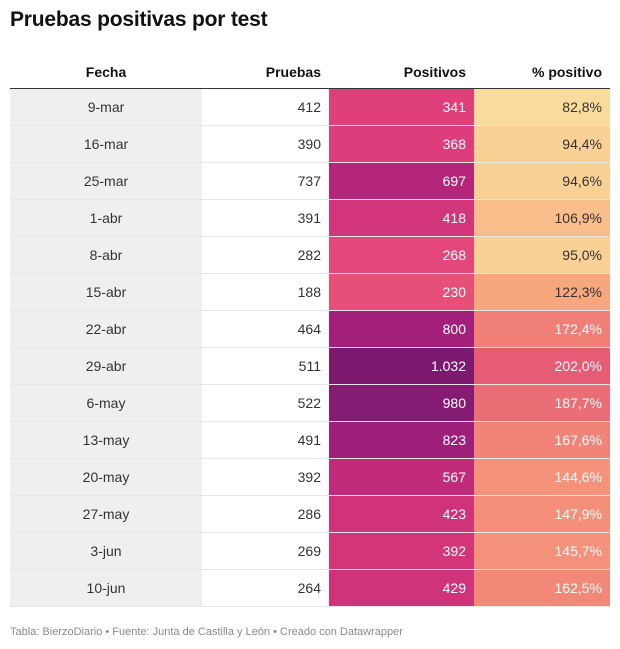 This screenshot has width=620, height=649. I want to click on cell-positivos: 429, so click(401, 588).